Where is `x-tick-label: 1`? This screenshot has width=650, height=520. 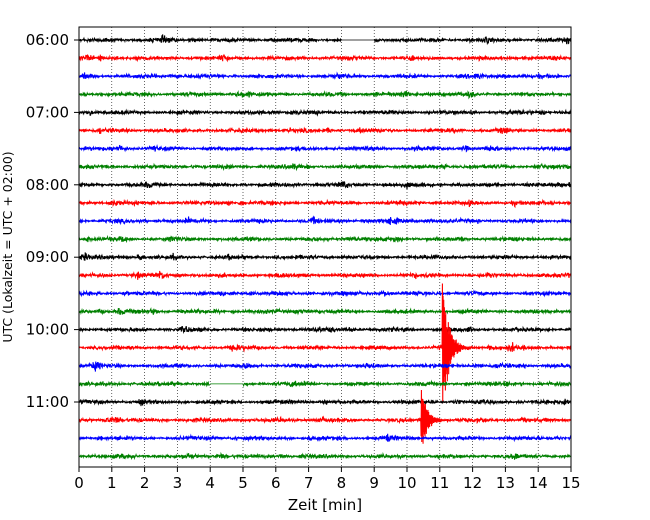
x-tick-label: 1 is located at coordinates (112, 483).